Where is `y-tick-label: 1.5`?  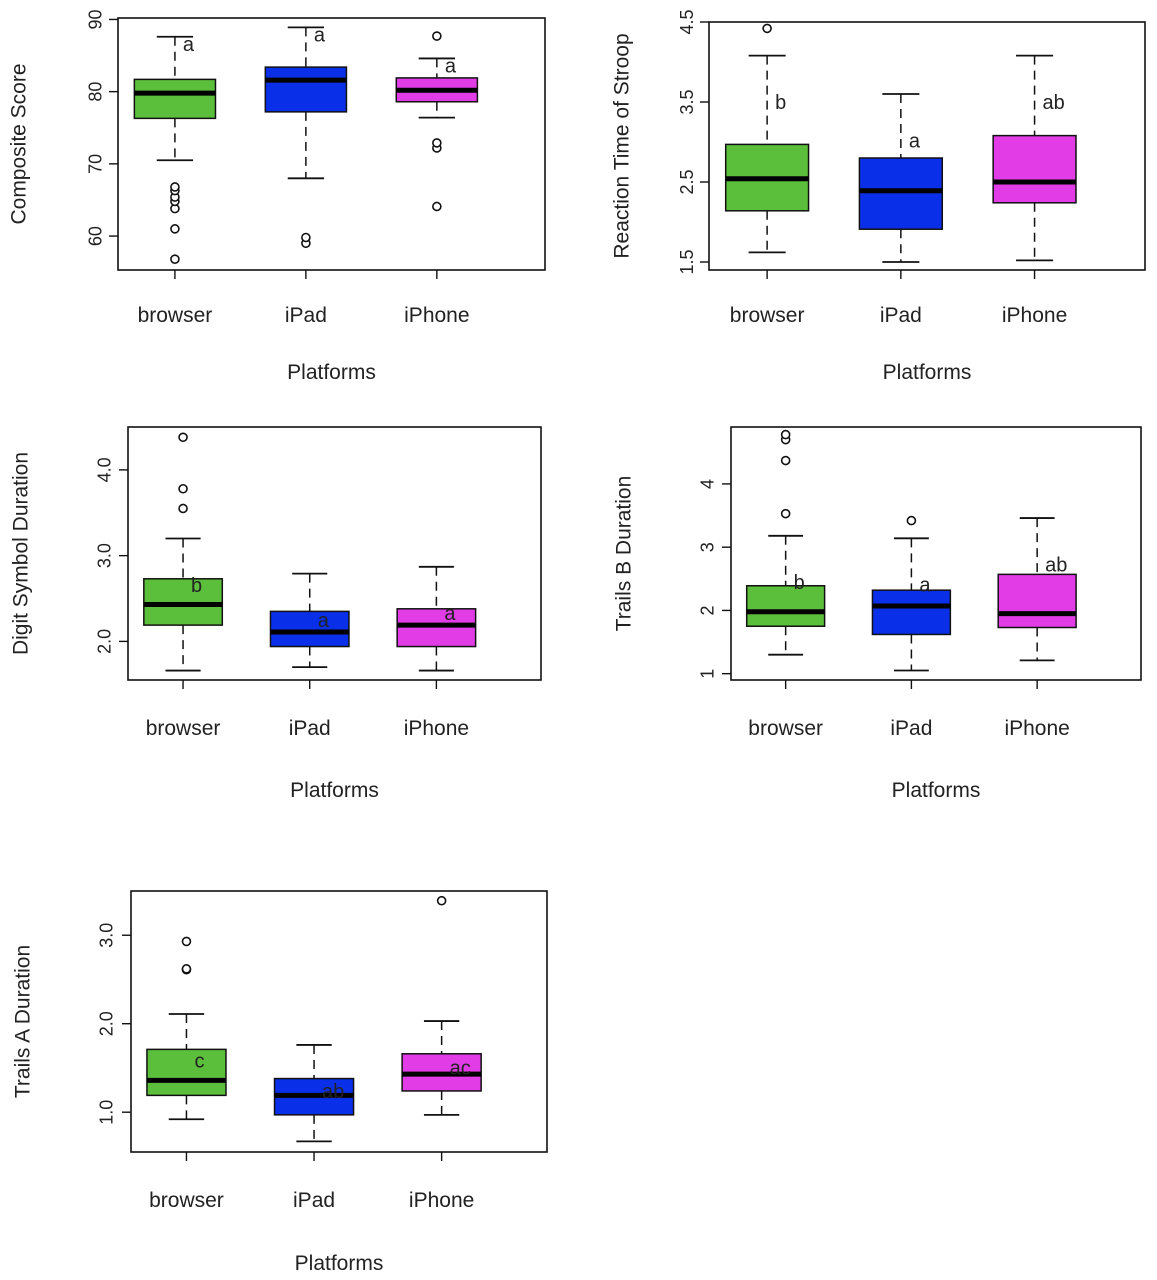
y-tick-label: 1.5 is located at coordinates (687, 261).